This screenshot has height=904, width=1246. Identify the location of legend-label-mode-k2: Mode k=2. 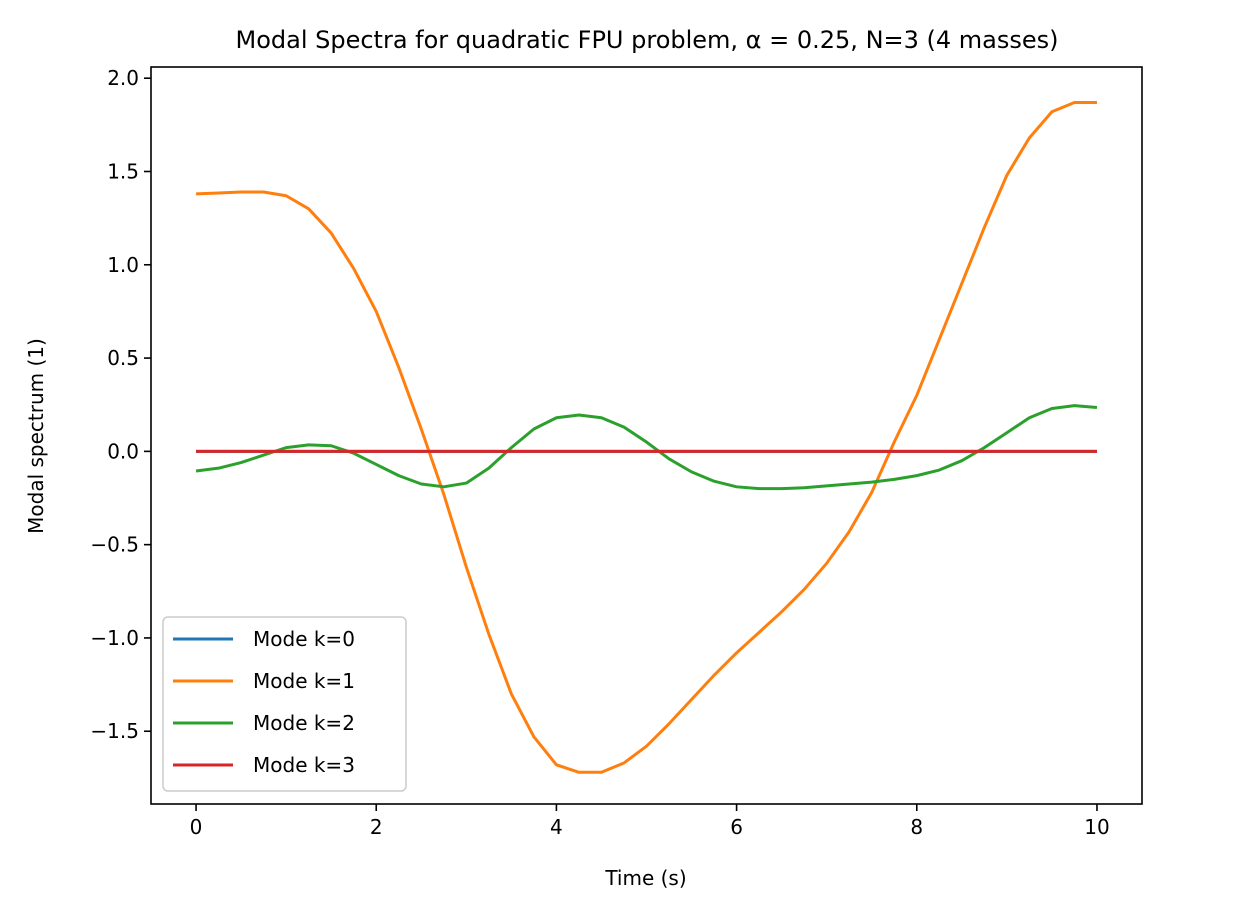
(304, 723).